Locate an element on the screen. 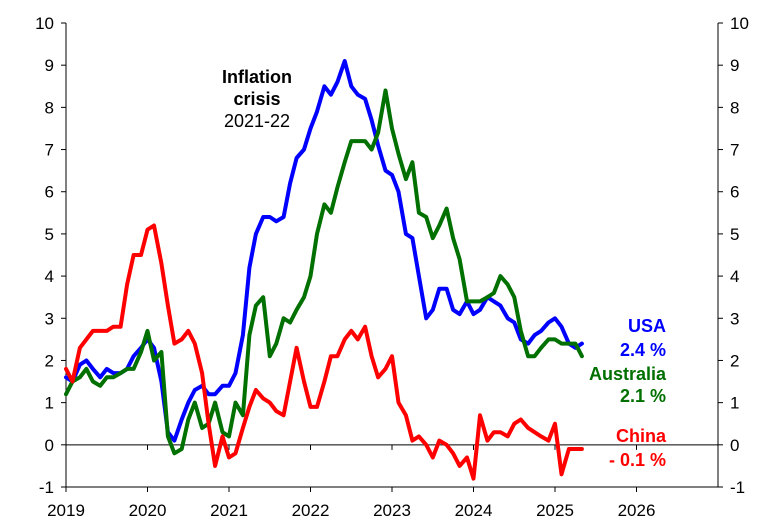 The width and height of the screenshot is (762, 526). label-australia: Australia is located at coordinates (628, 374).